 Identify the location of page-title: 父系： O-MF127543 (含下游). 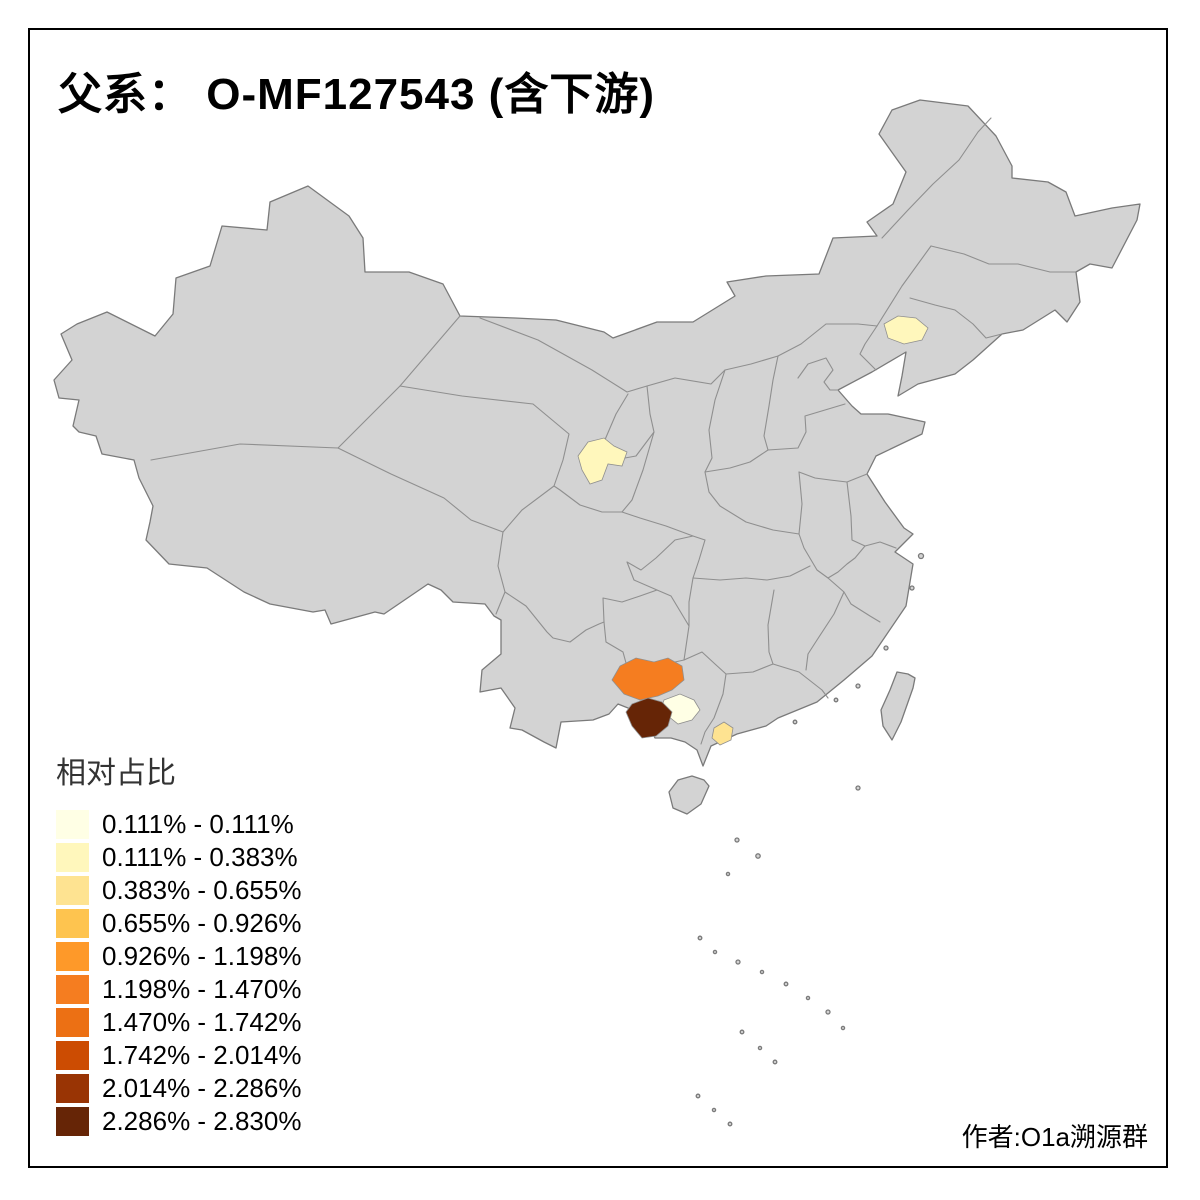
(356, 94).